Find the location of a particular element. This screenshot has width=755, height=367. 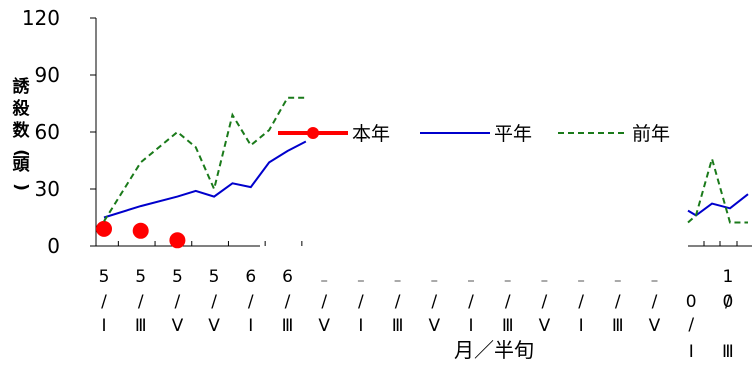

y-axis: 0 30 60 90 120 is located at coordinates (59, 132).